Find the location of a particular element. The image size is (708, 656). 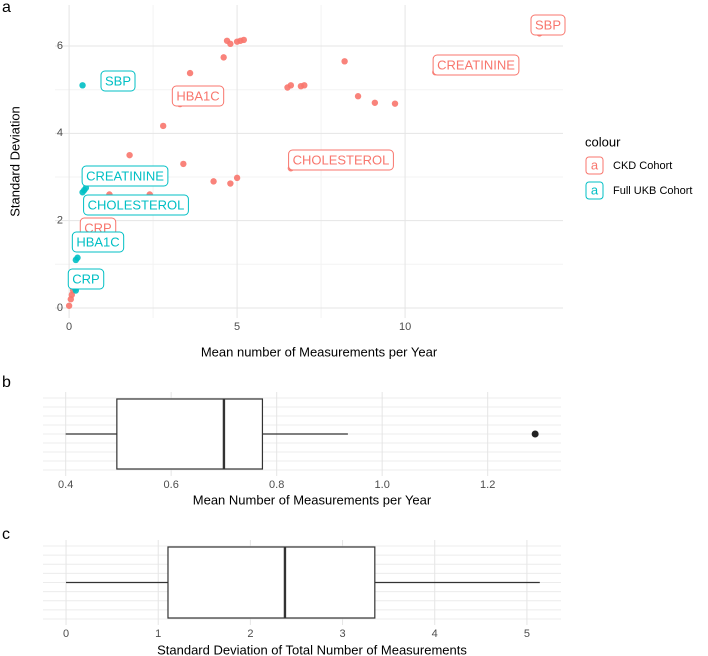

y-tick-label: 6 is located at coordinates (60, 46).